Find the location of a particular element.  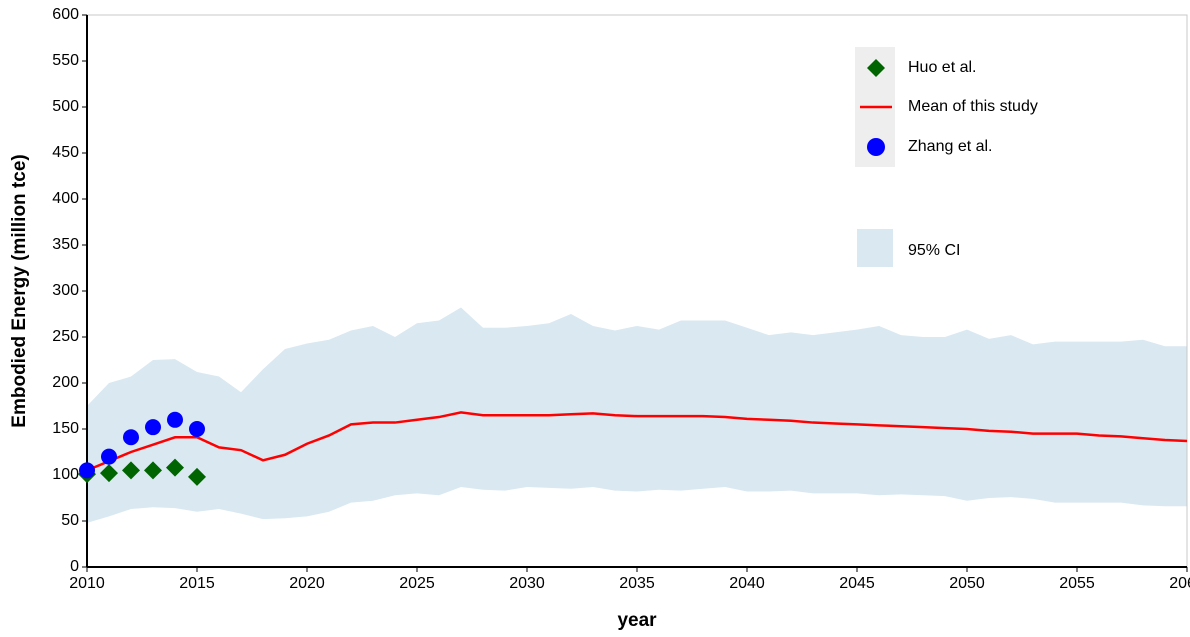

legend-label: Zhang et al. is located at coordinates (950, 146).